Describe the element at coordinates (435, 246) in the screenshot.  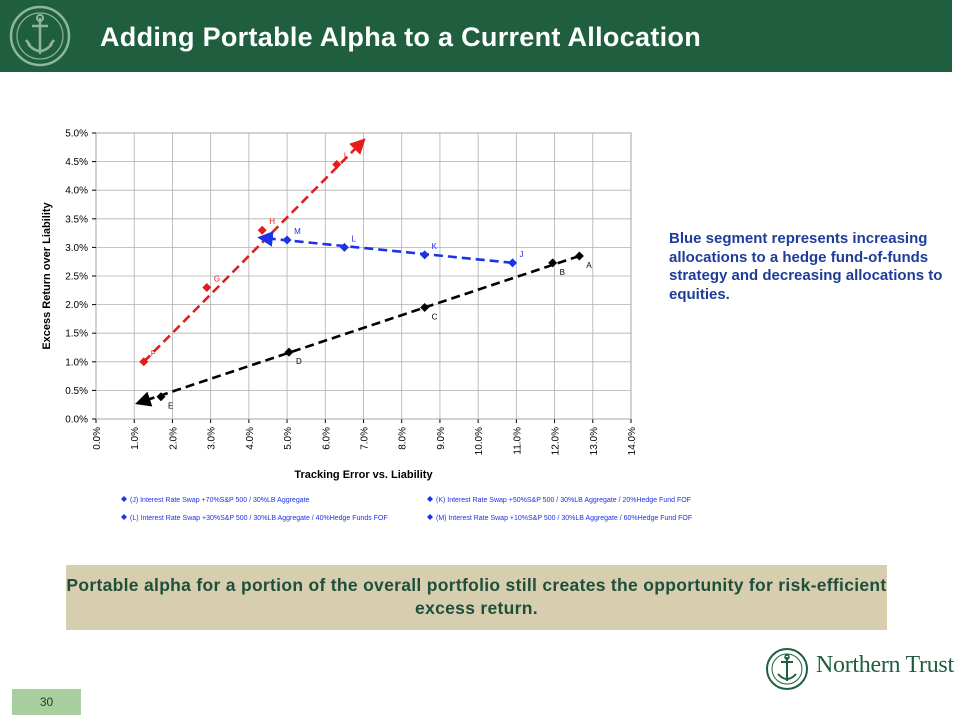
I see `point-label-K: K` at that location.